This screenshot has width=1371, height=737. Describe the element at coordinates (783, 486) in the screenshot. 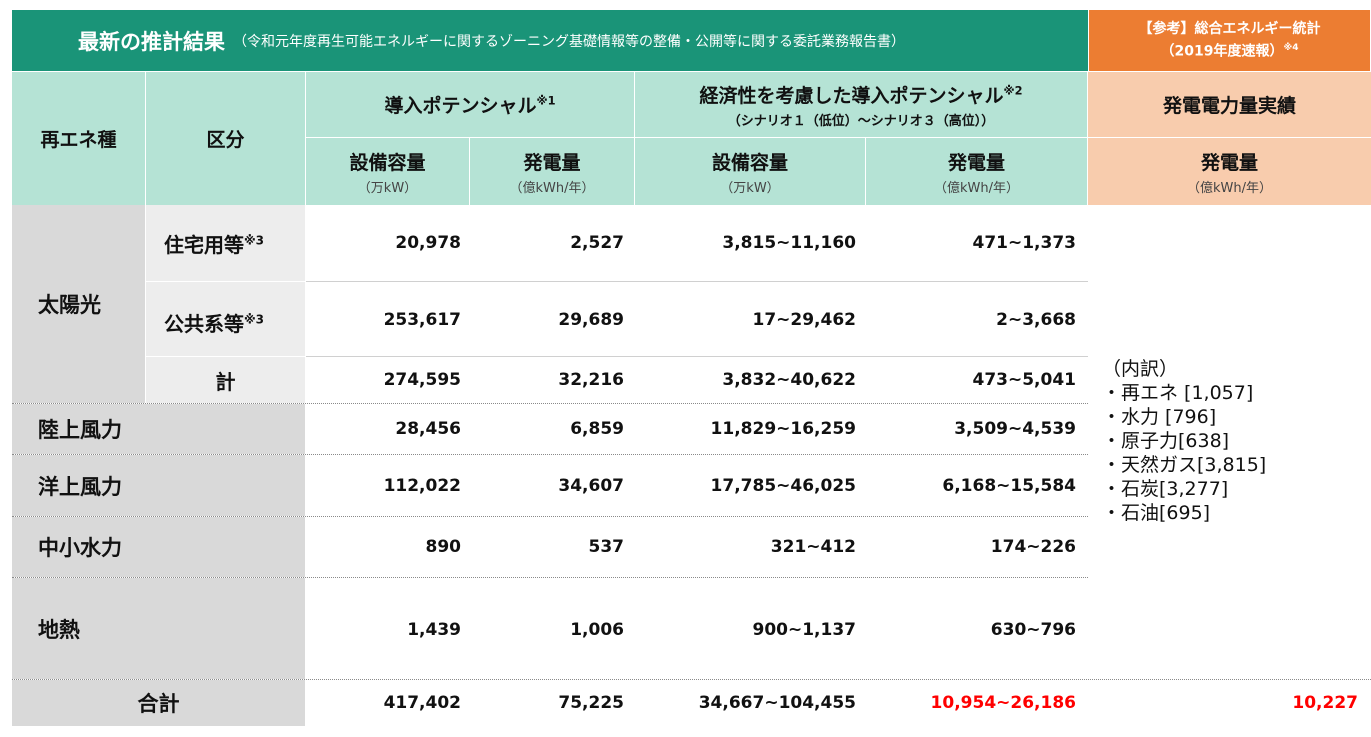

I see `offshore-wind-econ-capacity: 17,785~46,025` at that location.